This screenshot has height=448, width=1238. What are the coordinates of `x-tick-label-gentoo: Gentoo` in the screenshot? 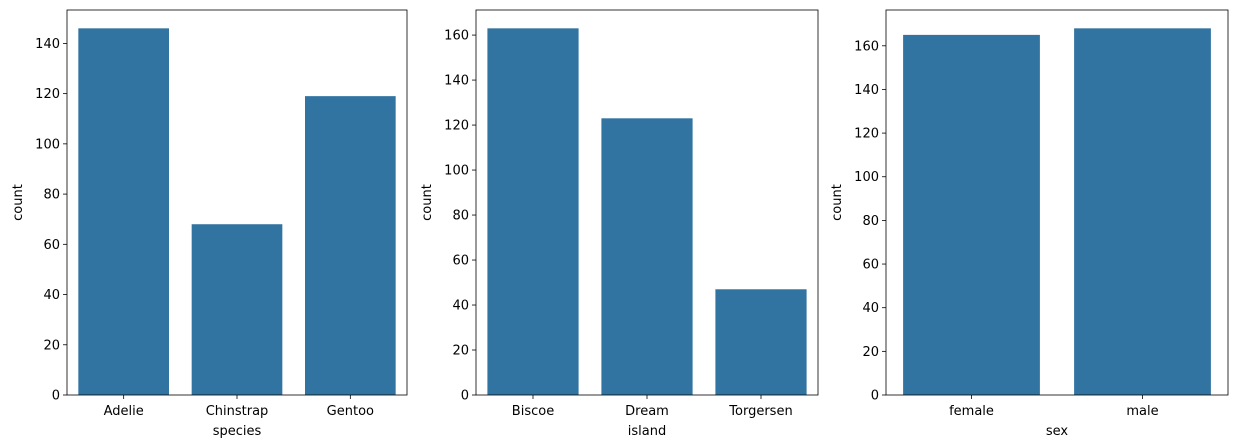 It's located at (350, 411).